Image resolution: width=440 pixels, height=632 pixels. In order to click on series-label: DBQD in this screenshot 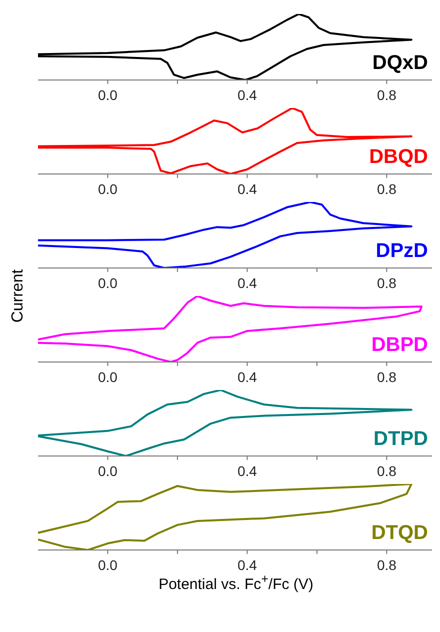, I will do `click(398, 157)`.